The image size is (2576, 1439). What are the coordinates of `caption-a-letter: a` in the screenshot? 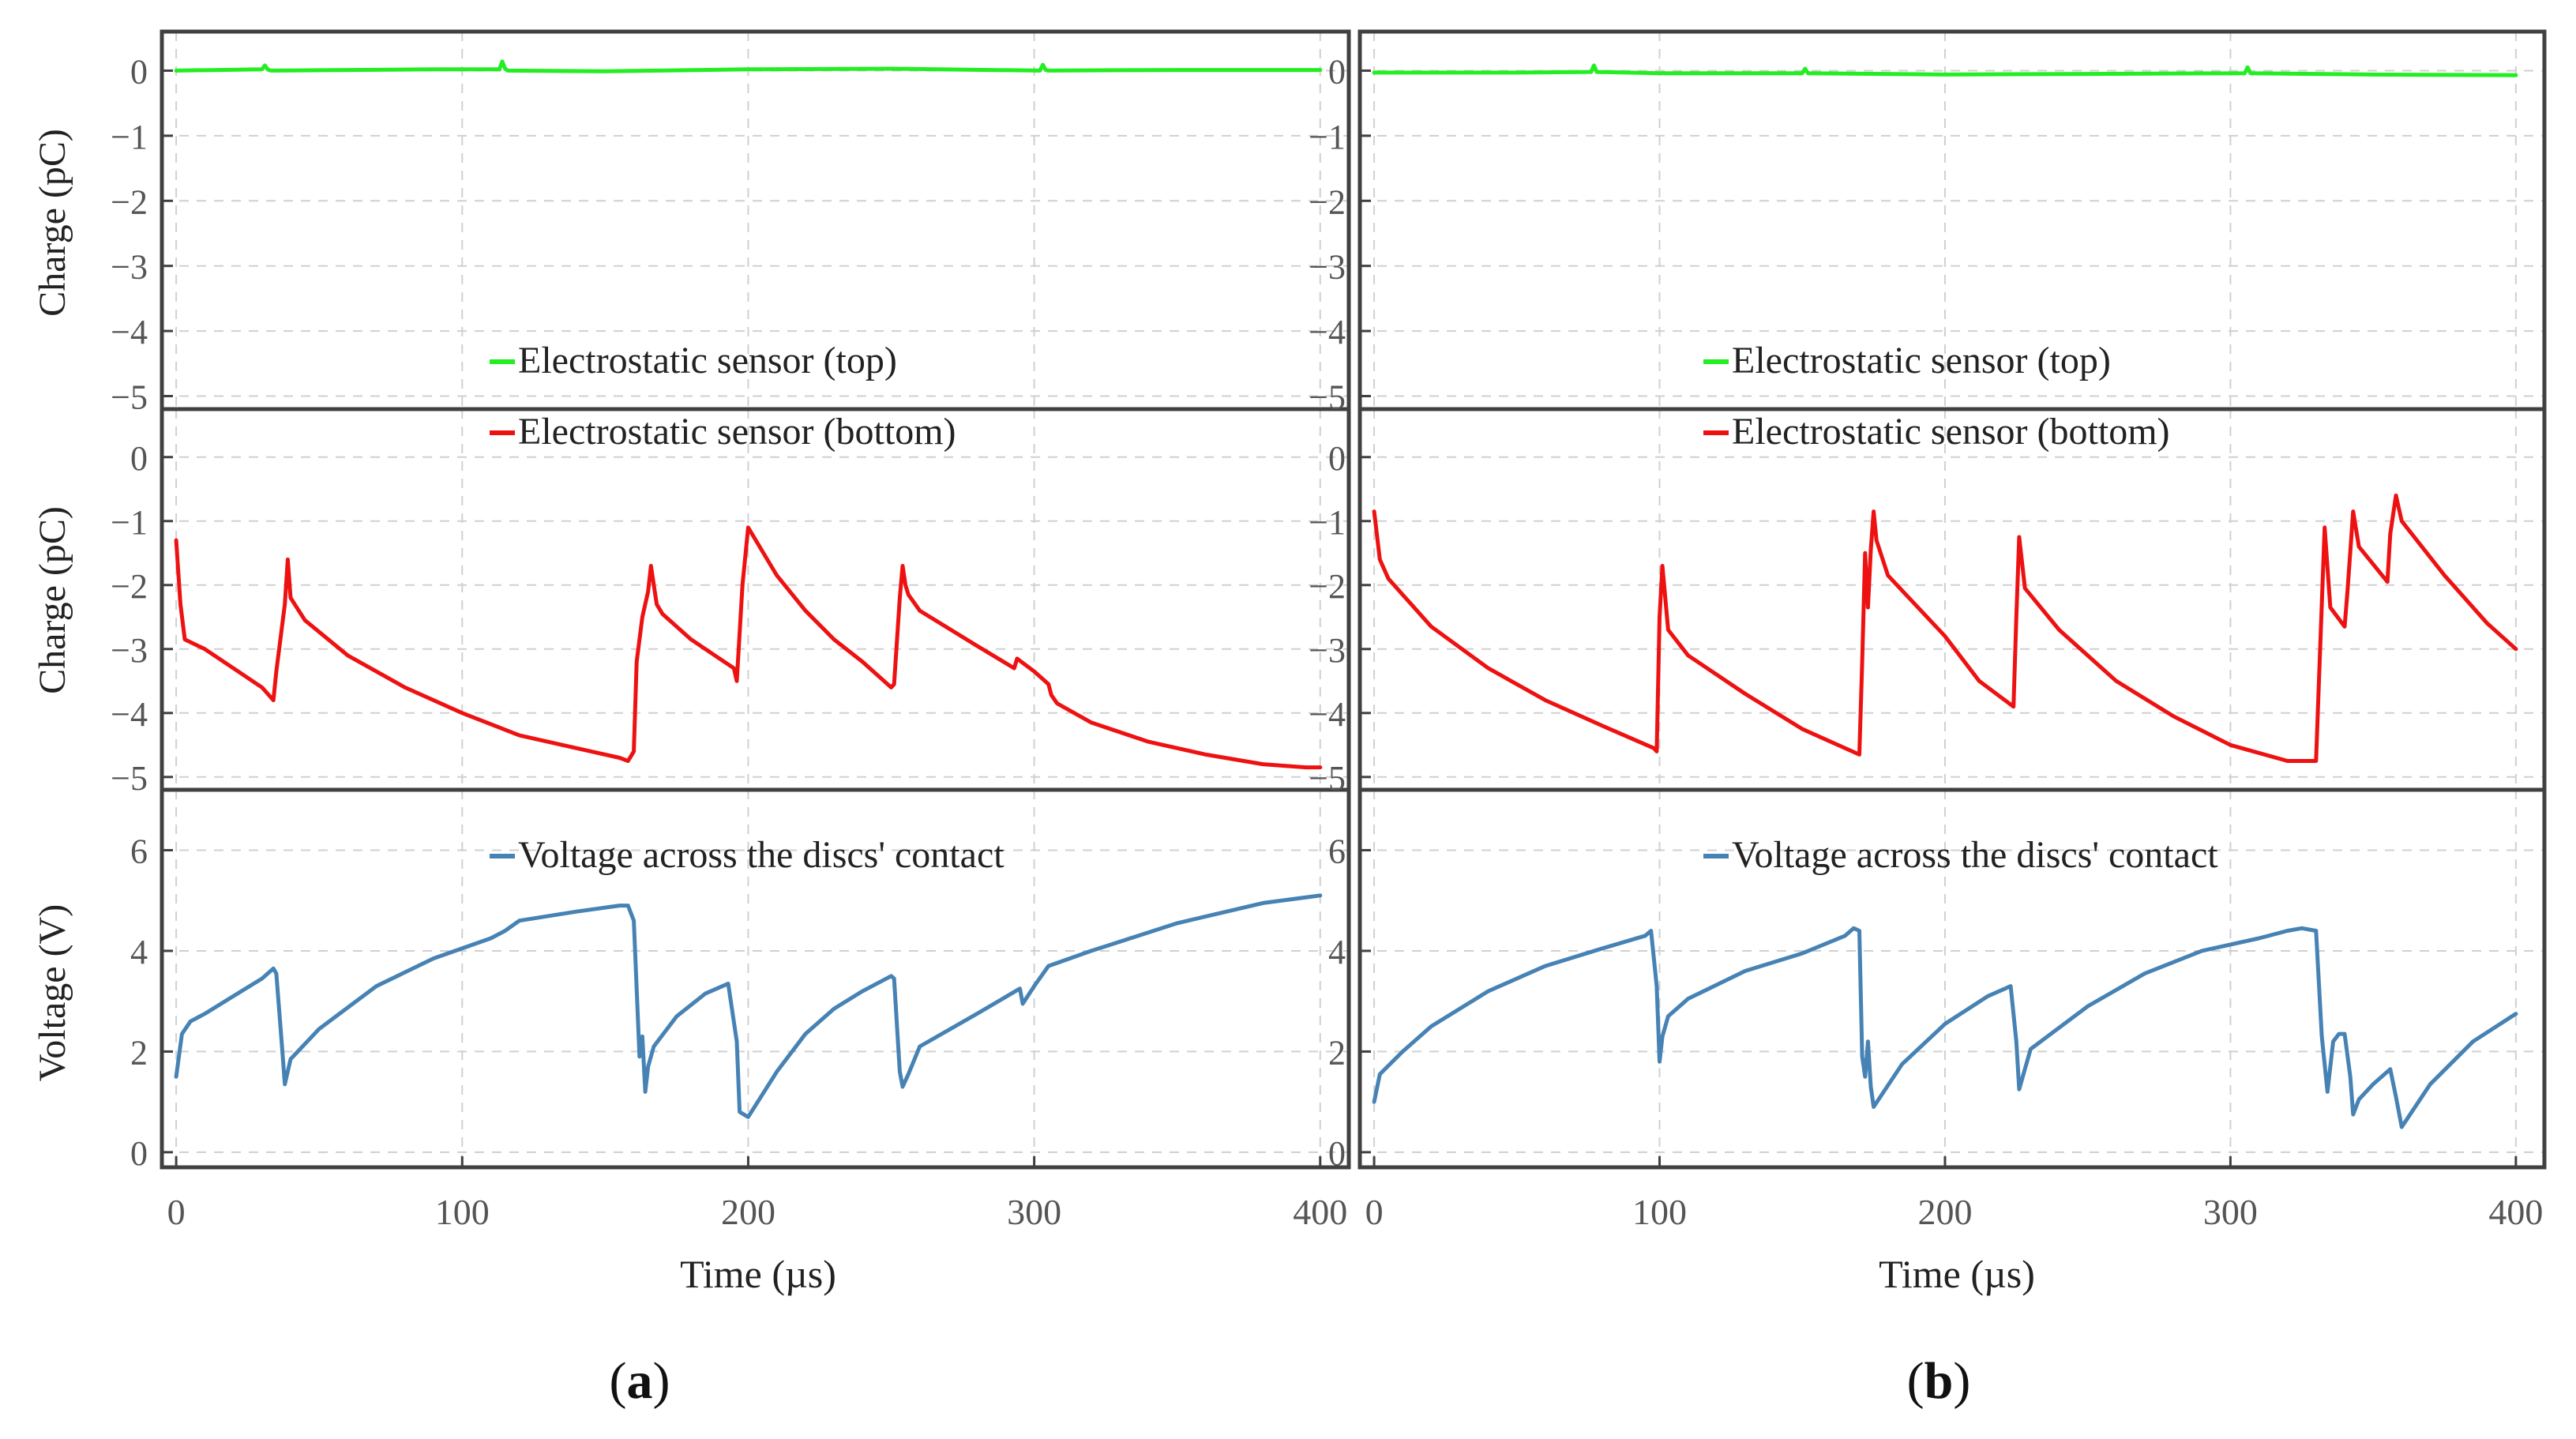 It's located at (640, 1381).